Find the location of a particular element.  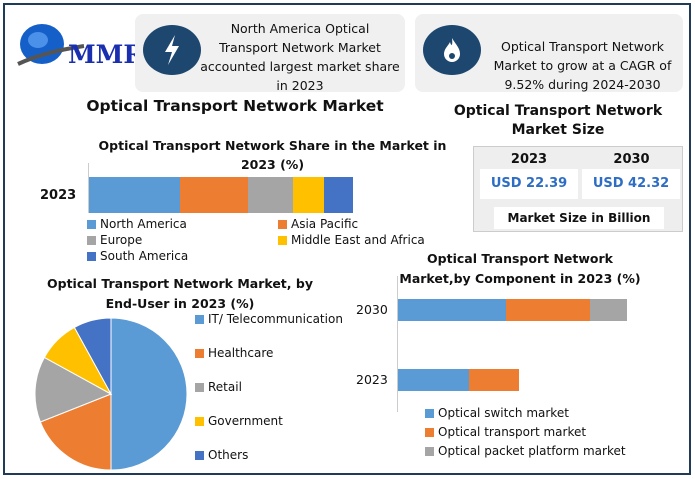

share-chart-category: 2023 is located at coordinates (58, 195).